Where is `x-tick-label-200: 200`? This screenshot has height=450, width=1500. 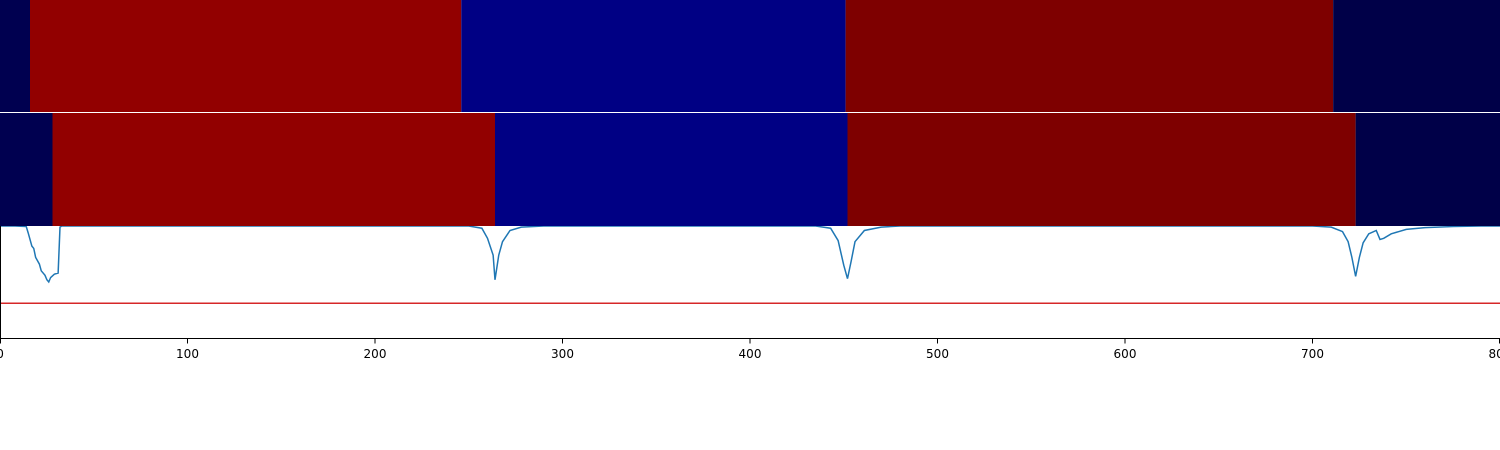 x-tick-label-200: 200 is located at coordinates (375, 354).